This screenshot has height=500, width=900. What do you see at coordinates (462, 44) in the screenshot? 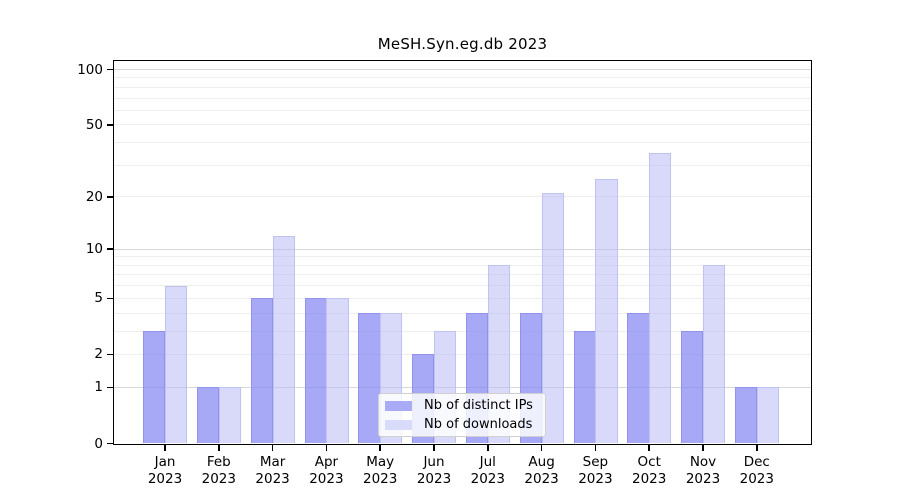
I see `chart-title: MeSH.Syn.eg.db 2023` at bounding box center [462, 44].